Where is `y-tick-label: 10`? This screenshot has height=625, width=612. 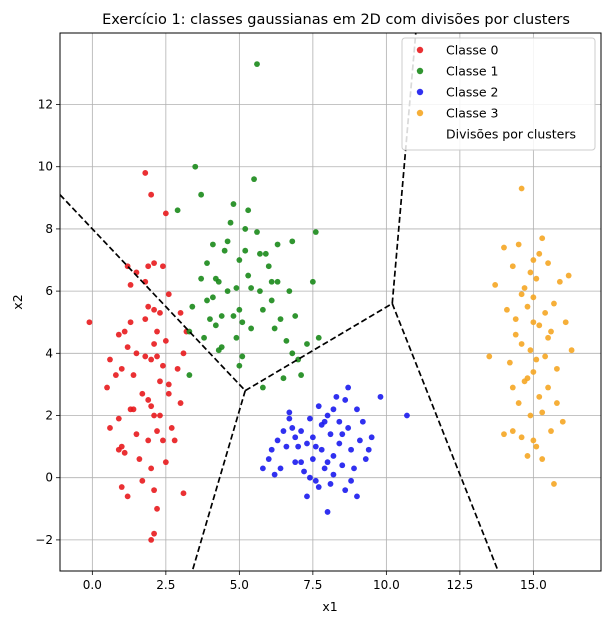 y-tick-label: 10 is located at coordinates (45, 167).